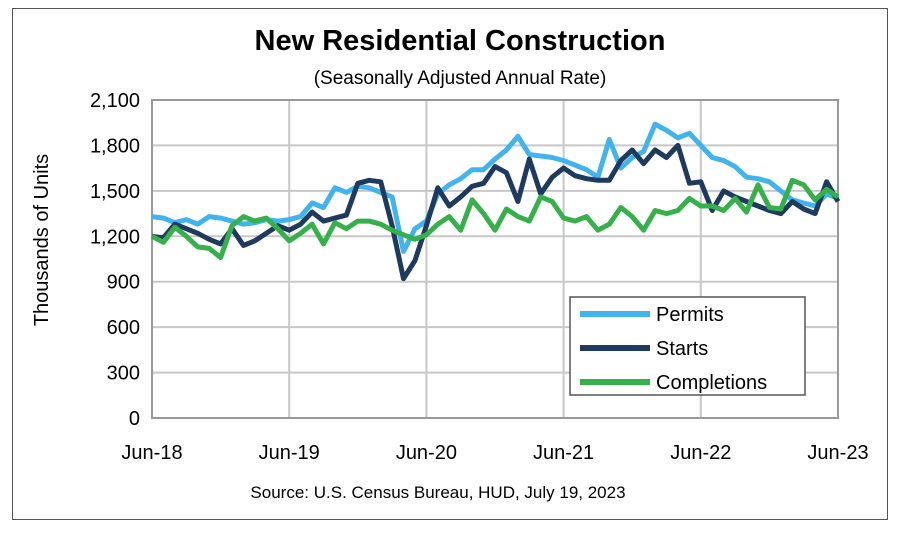 The image size is (900, 534). Describe the element at coordinates (563, 453) in the screenshot. I see `x-tick-label: Jun-21` at that location.